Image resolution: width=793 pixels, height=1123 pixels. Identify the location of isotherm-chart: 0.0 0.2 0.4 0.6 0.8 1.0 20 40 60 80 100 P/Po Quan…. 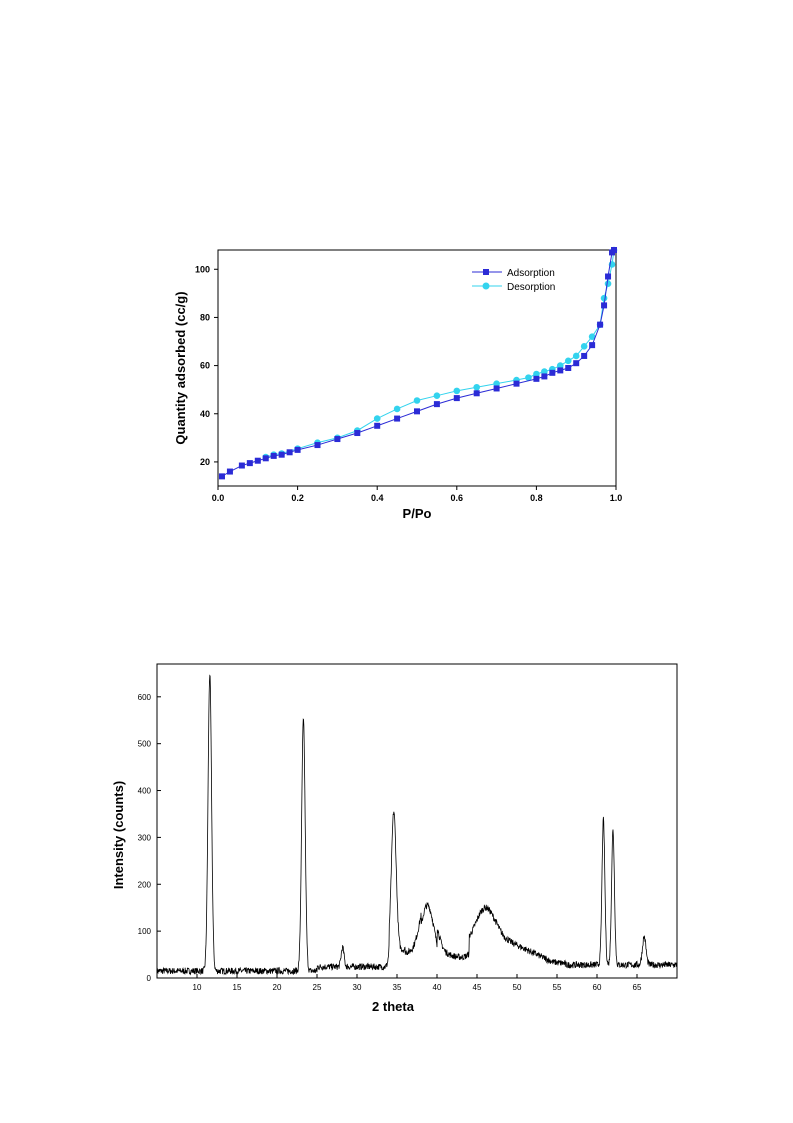
(398, 383).